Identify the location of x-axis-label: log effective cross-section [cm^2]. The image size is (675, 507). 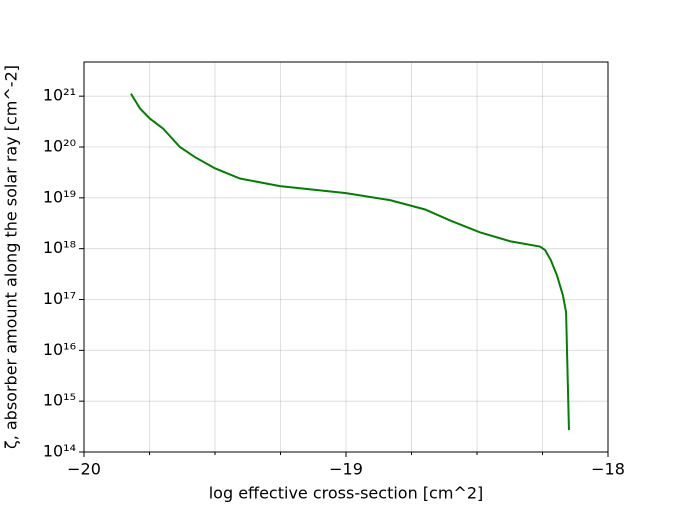
(346, 493).